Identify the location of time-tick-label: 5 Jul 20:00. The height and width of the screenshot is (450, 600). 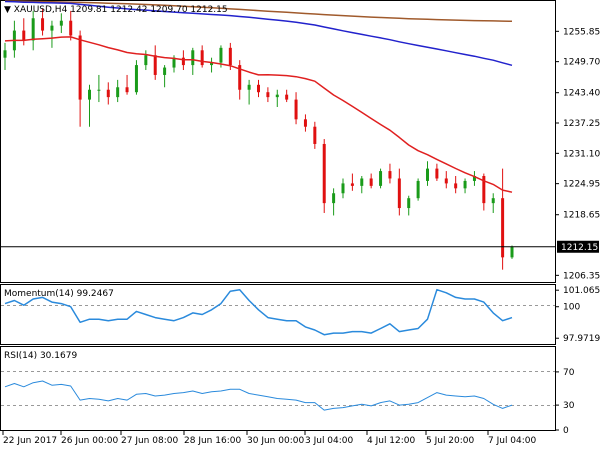
(450, 441).